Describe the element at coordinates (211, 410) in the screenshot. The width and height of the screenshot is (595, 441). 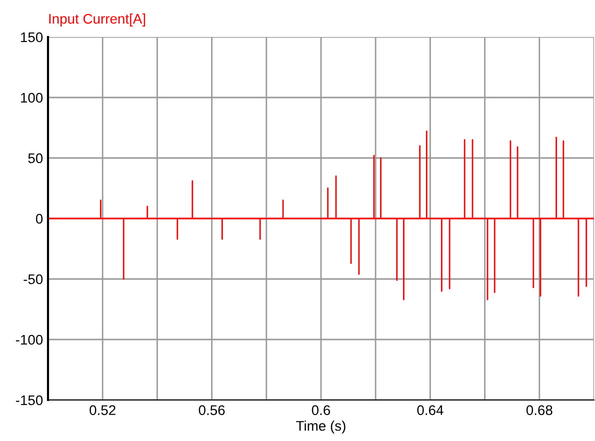
I see `x-tick-label: 0.56` at that location.